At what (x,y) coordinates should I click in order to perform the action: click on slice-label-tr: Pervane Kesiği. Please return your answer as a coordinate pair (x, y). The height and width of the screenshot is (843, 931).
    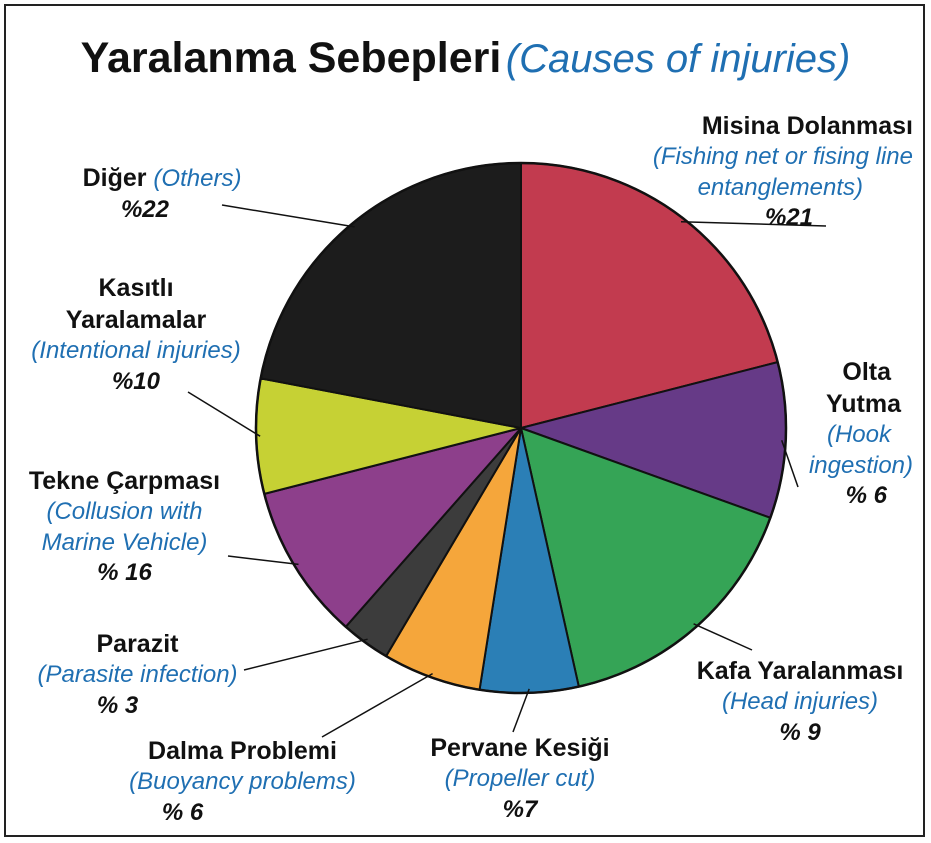
    Looking at the image, I should click on (520, 748).